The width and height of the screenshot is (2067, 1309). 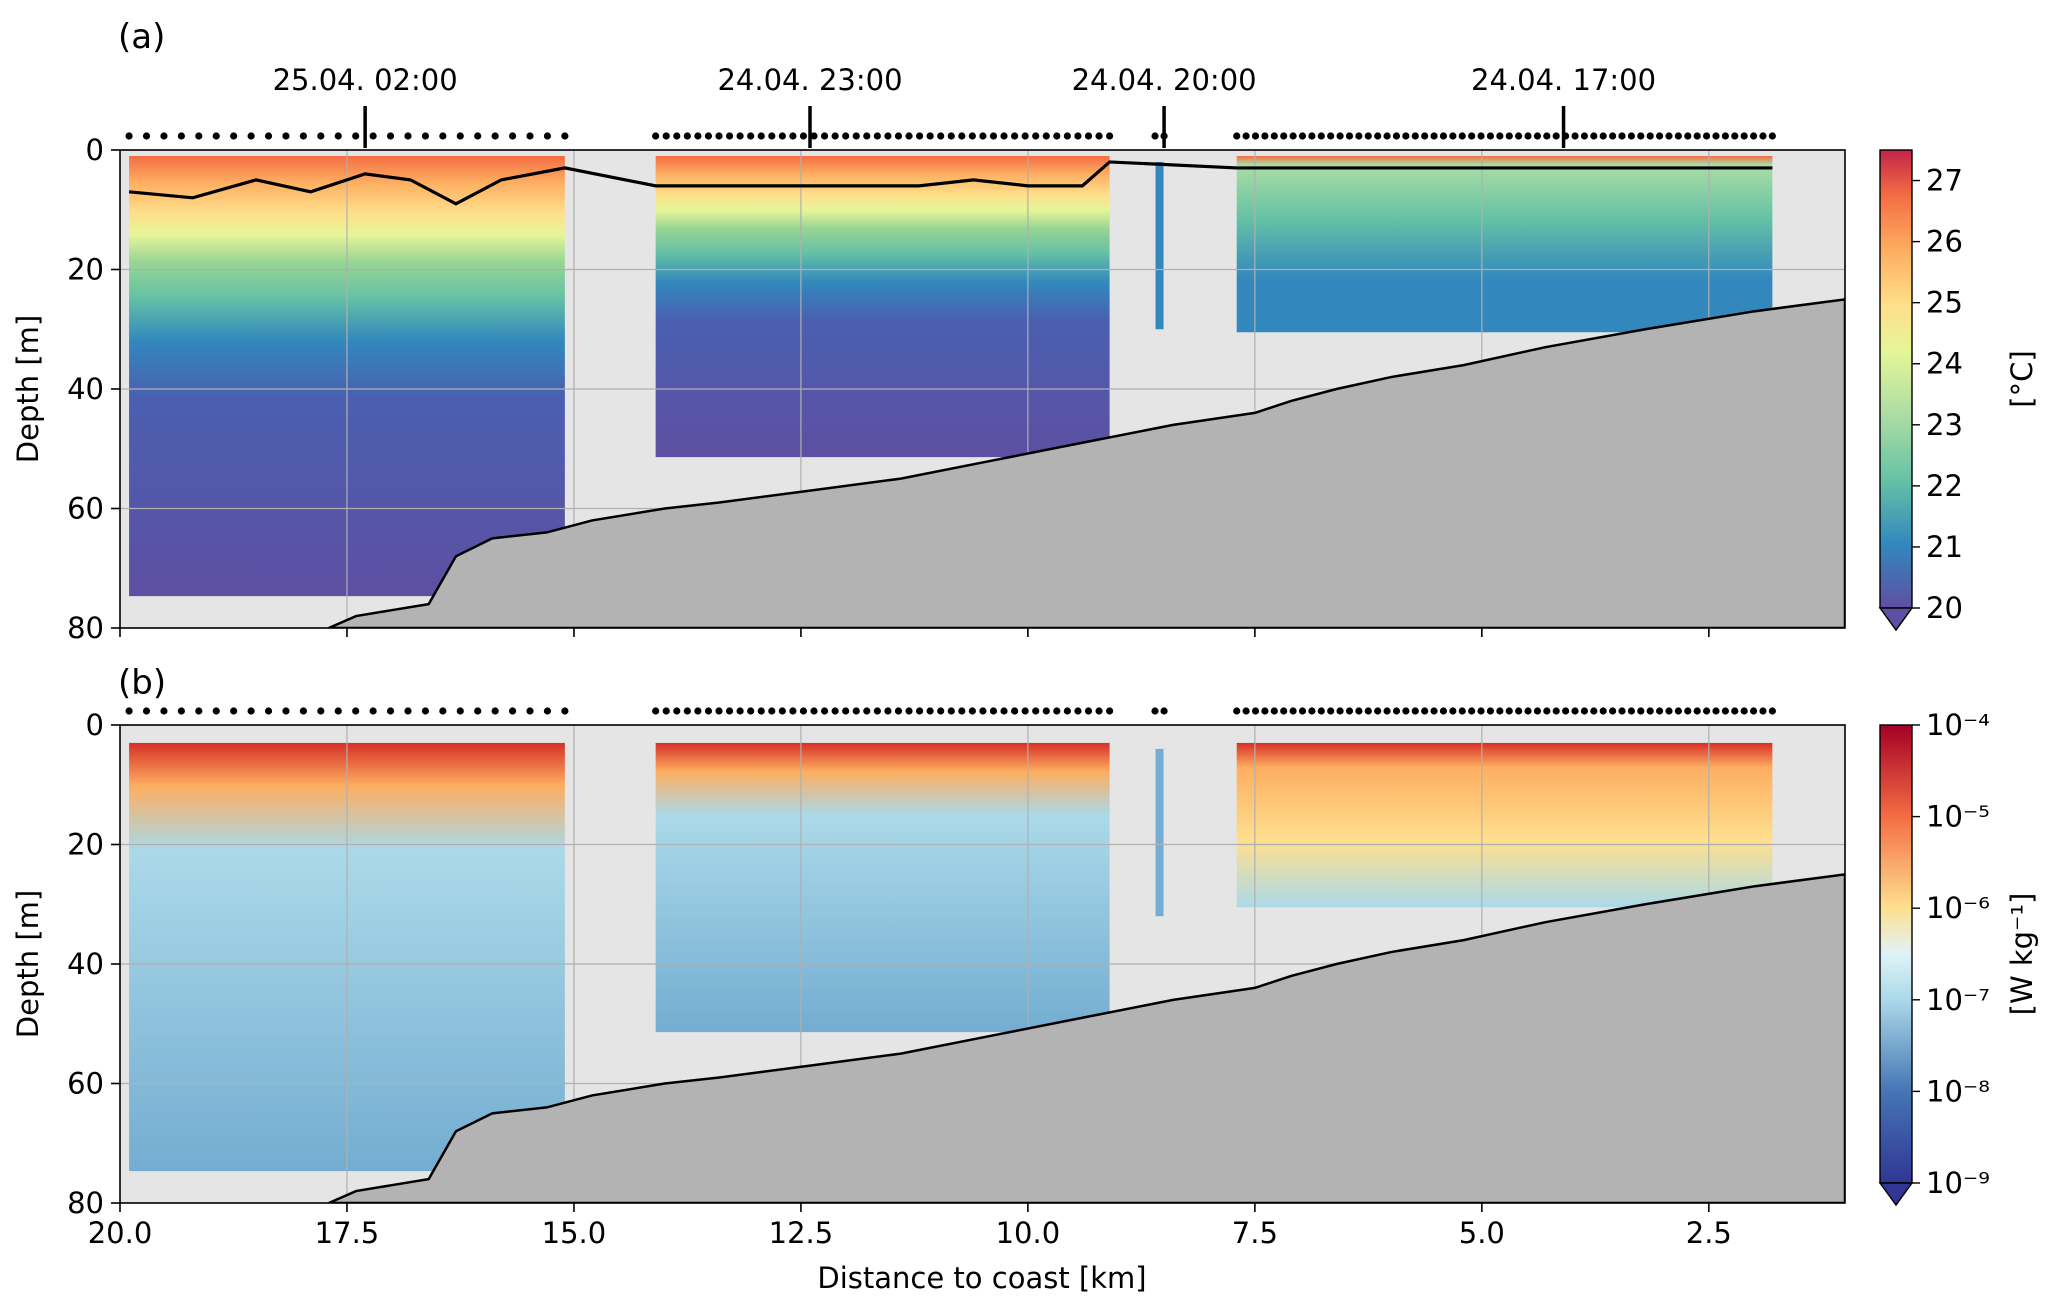 I want to click on colorbar-tick-label: 21, so click(x=1944, y=547).